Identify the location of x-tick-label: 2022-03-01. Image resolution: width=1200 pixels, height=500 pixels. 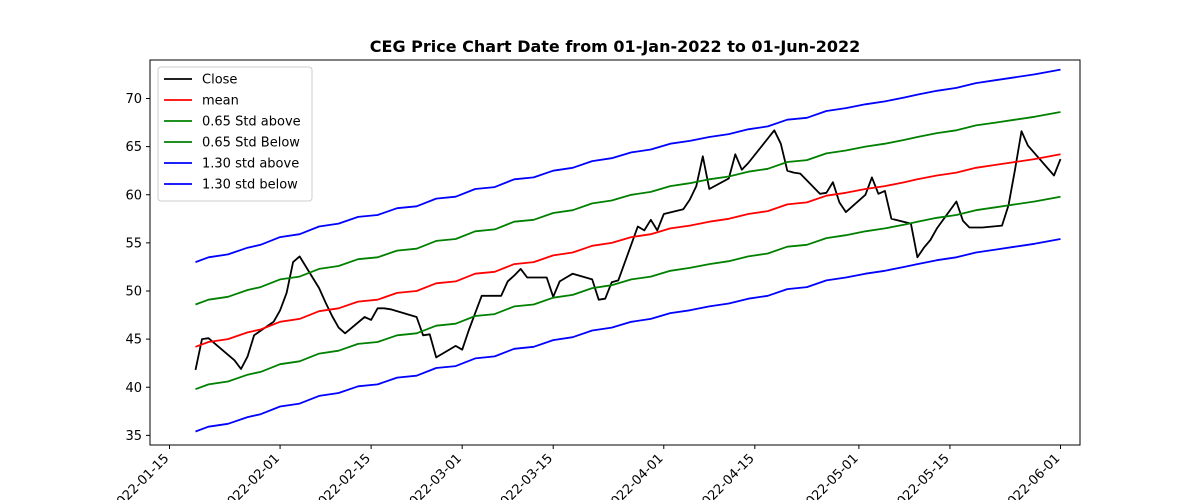
(433, 475).